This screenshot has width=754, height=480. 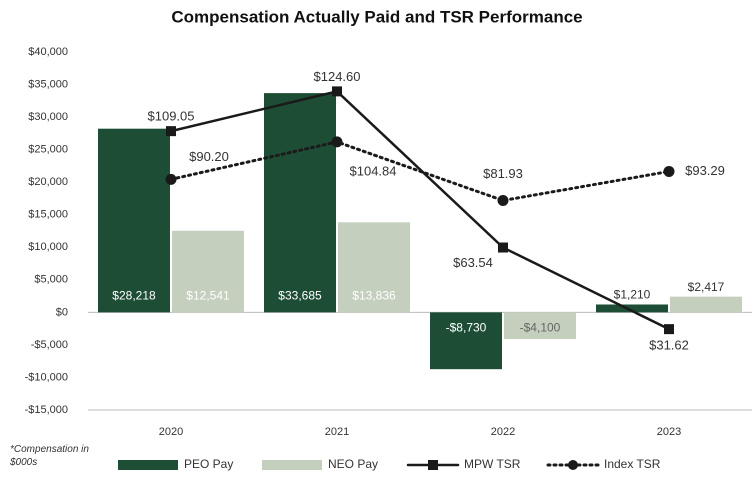 I want to click on y-tick-label: $35,000, so click(x=48, y=84).